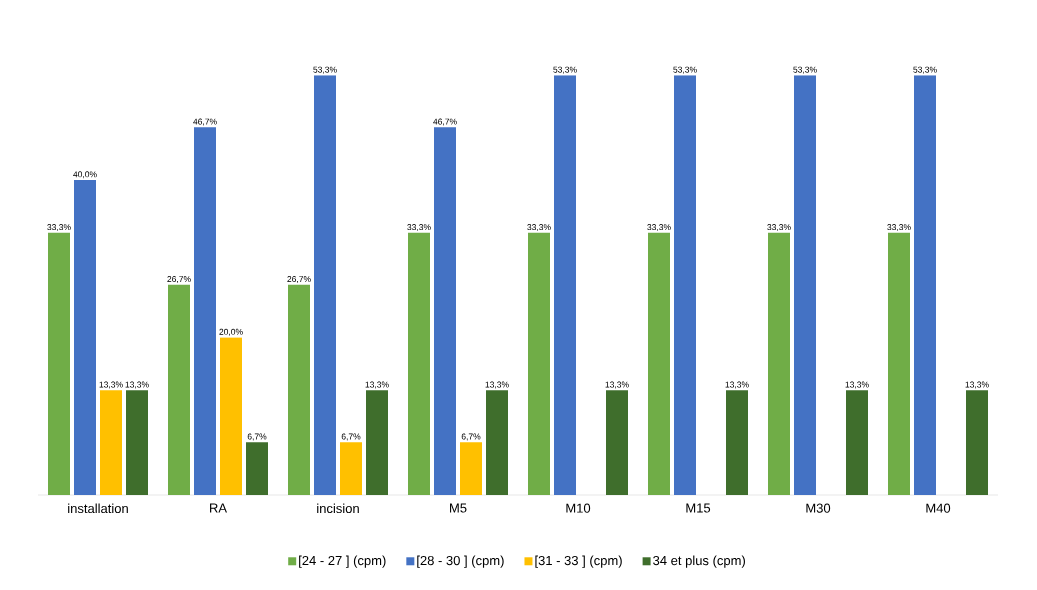  I want to click on legend-label: [28 - 30 ] (cpm), so click(460, 561).